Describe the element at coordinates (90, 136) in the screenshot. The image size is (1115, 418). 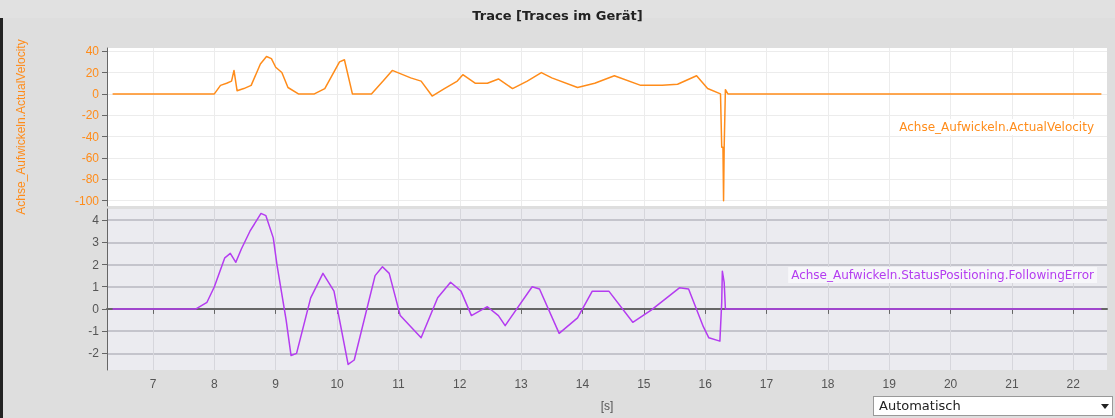
I see `y-tick-label: -40` at that location.